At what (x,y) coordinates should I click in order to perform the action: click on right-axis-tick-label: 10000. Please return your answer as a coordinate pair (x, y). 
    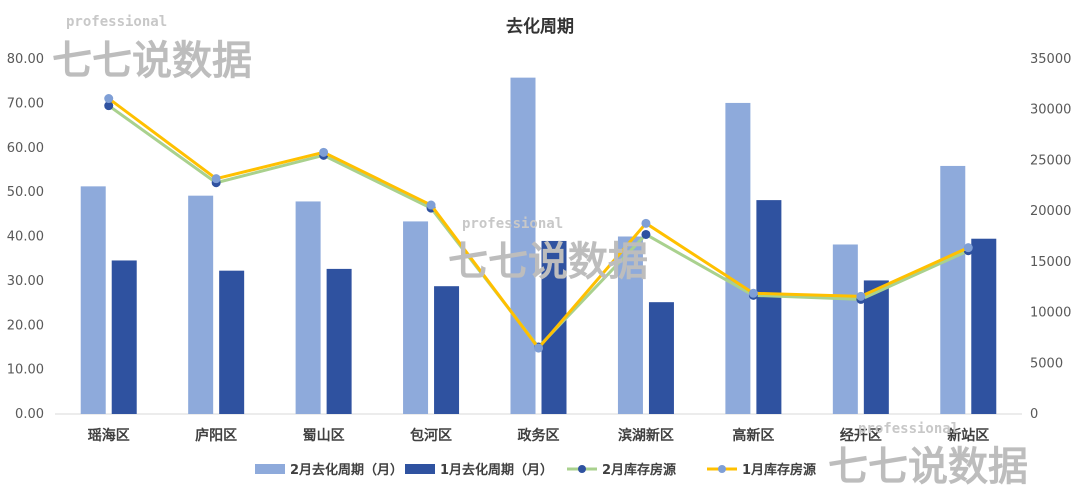
    Looking at the image, I should click on (1050, 313).